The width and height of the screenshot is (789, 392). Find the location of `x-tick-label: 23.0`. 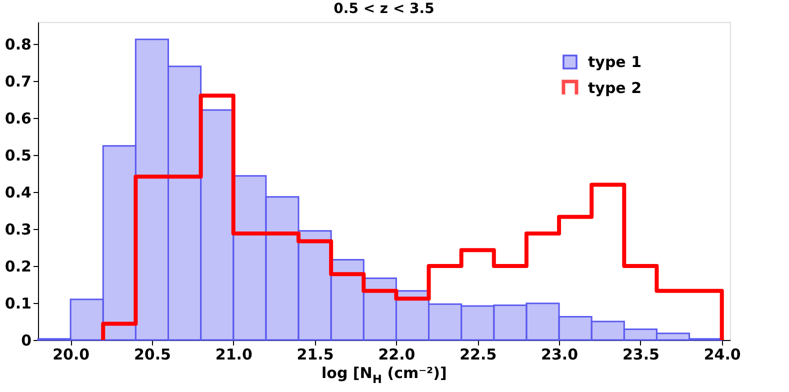

x-tick-label: 23.0 is located at coordinates (559, 355).